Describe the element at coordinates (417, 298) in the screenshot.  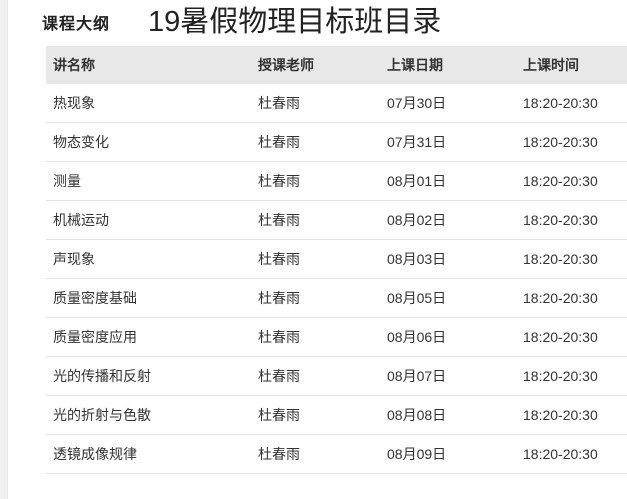
I see `class-date: 08月05日` at that location.